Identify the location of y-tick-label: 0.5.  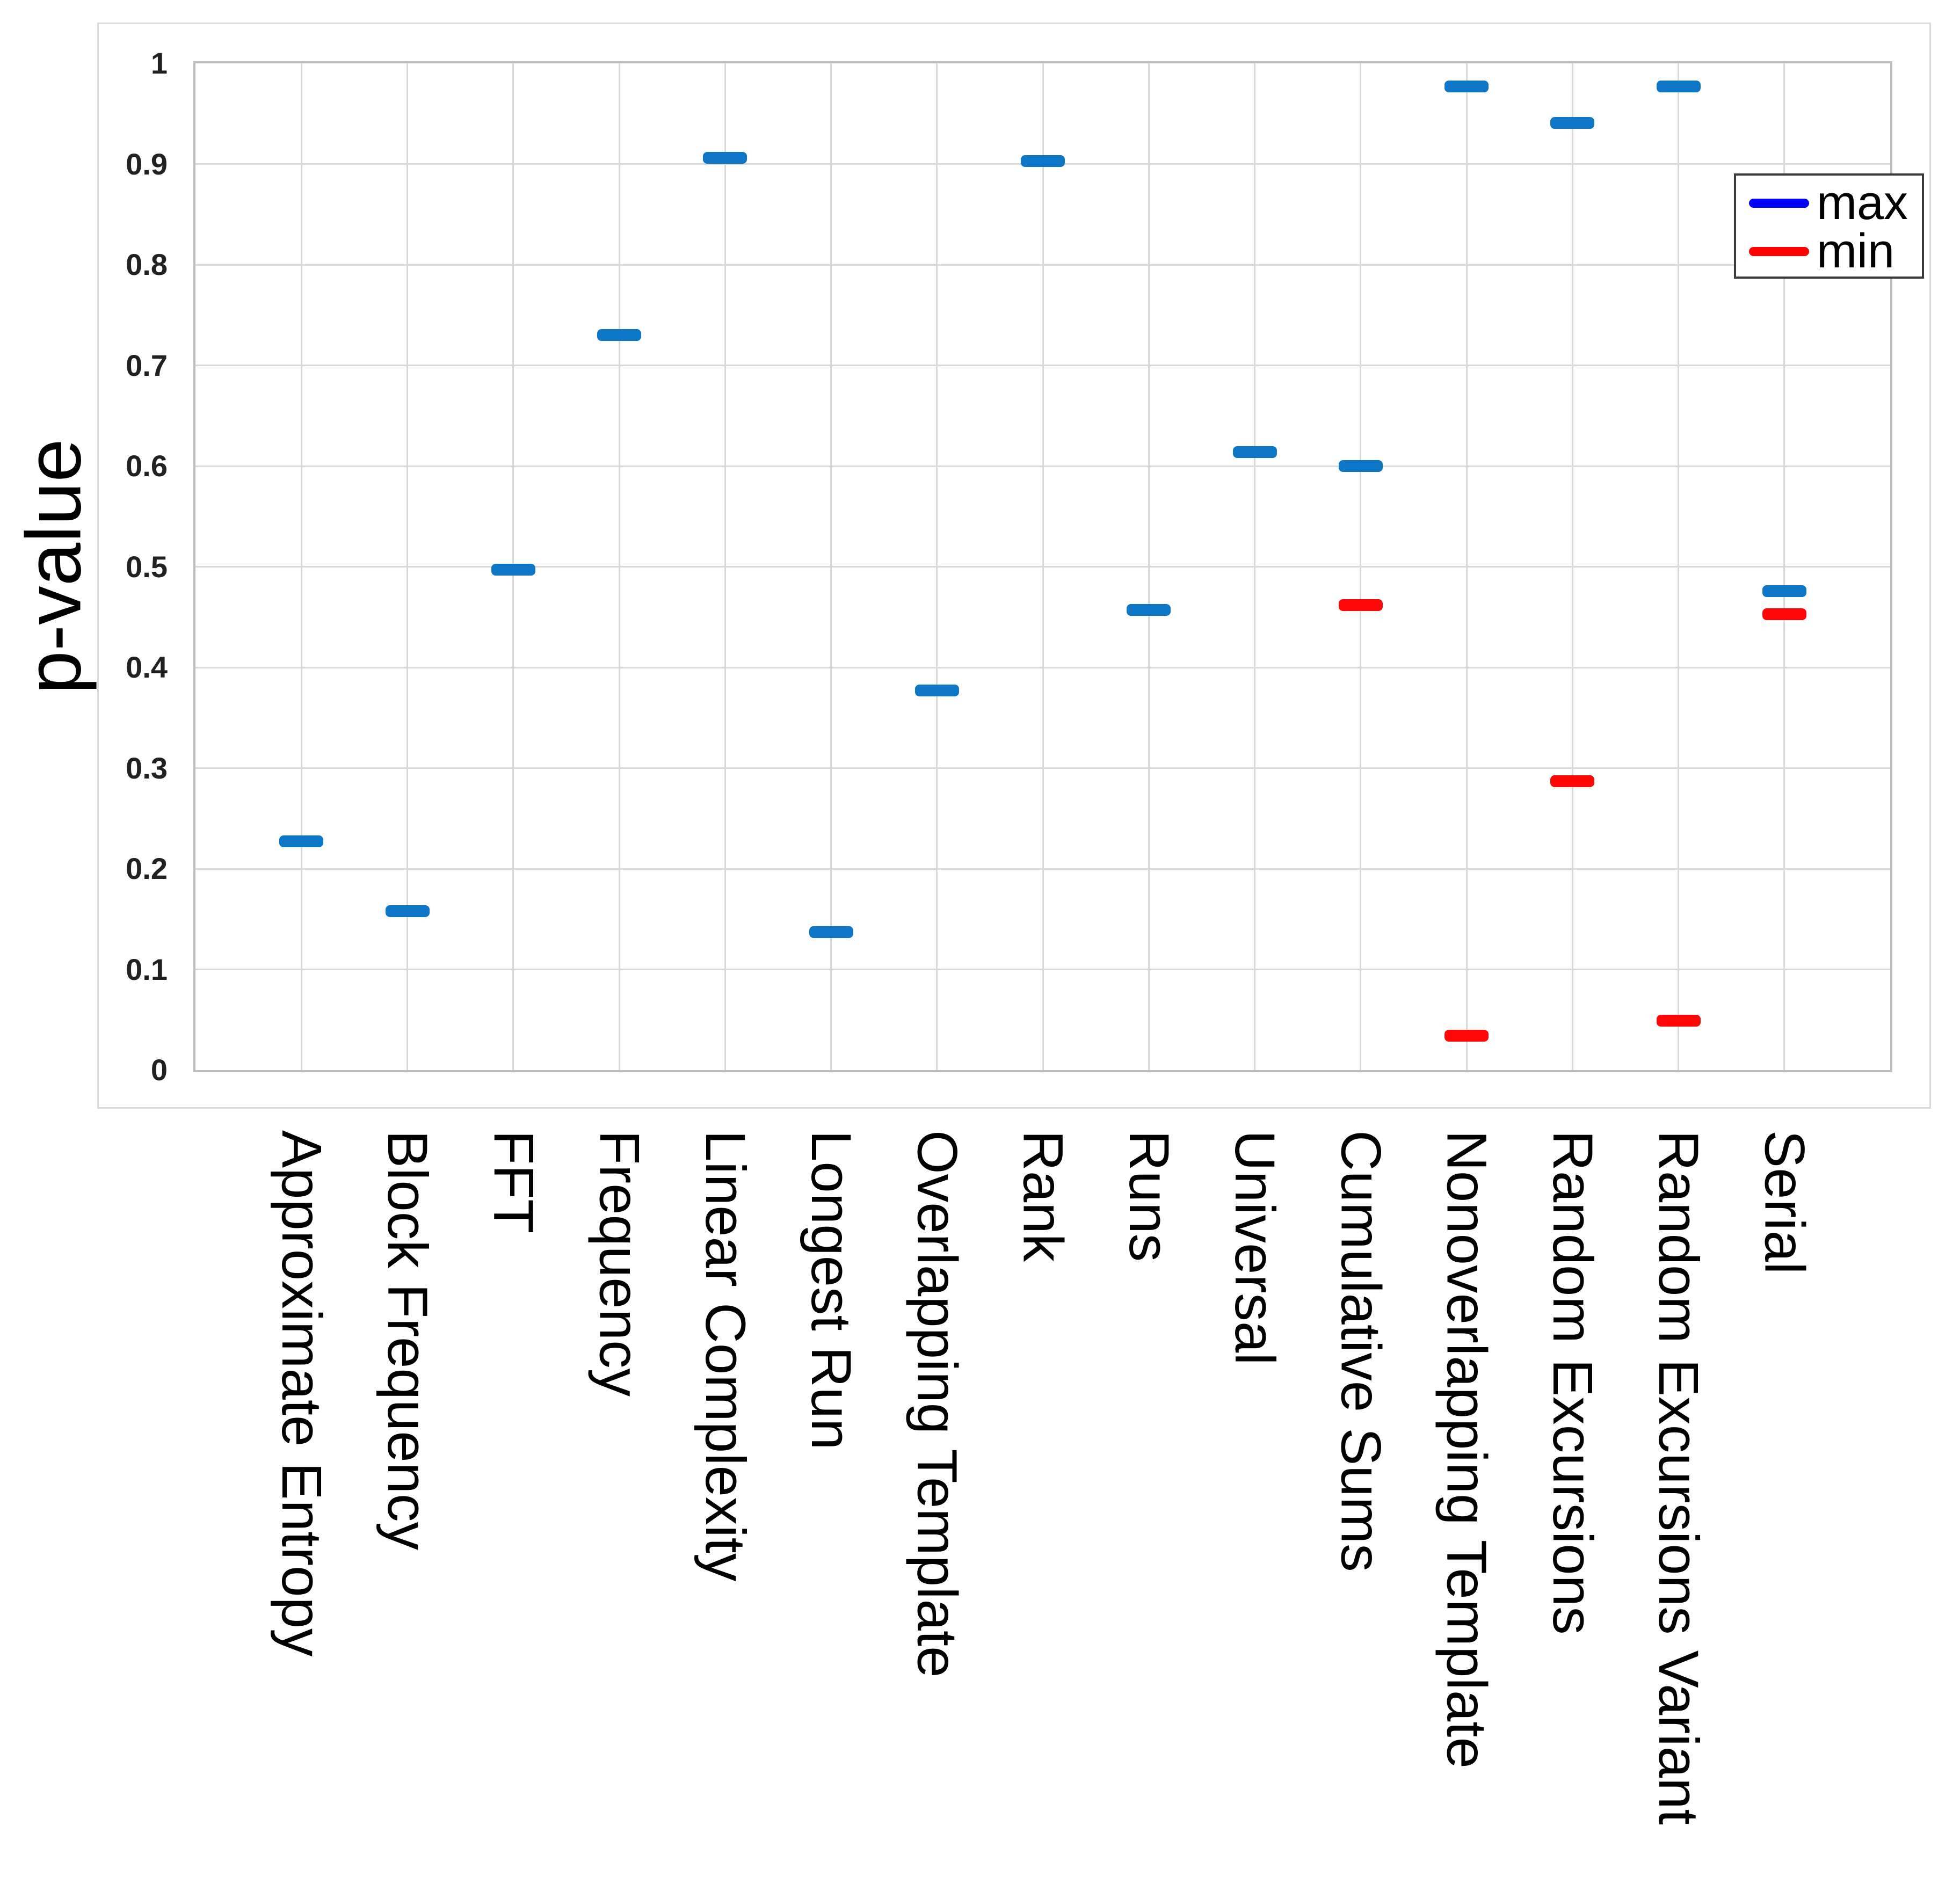
(147, 566).